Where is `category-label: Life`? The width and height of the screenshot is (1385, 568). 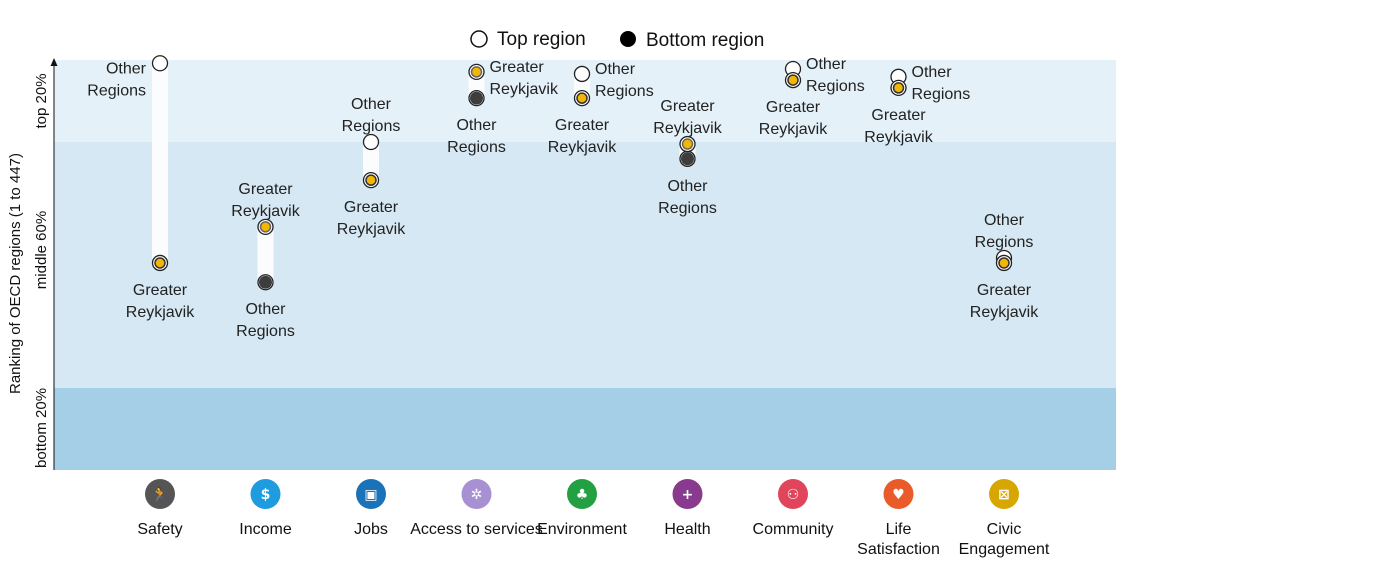 category-label: Life is located at coordinates (899, 529).